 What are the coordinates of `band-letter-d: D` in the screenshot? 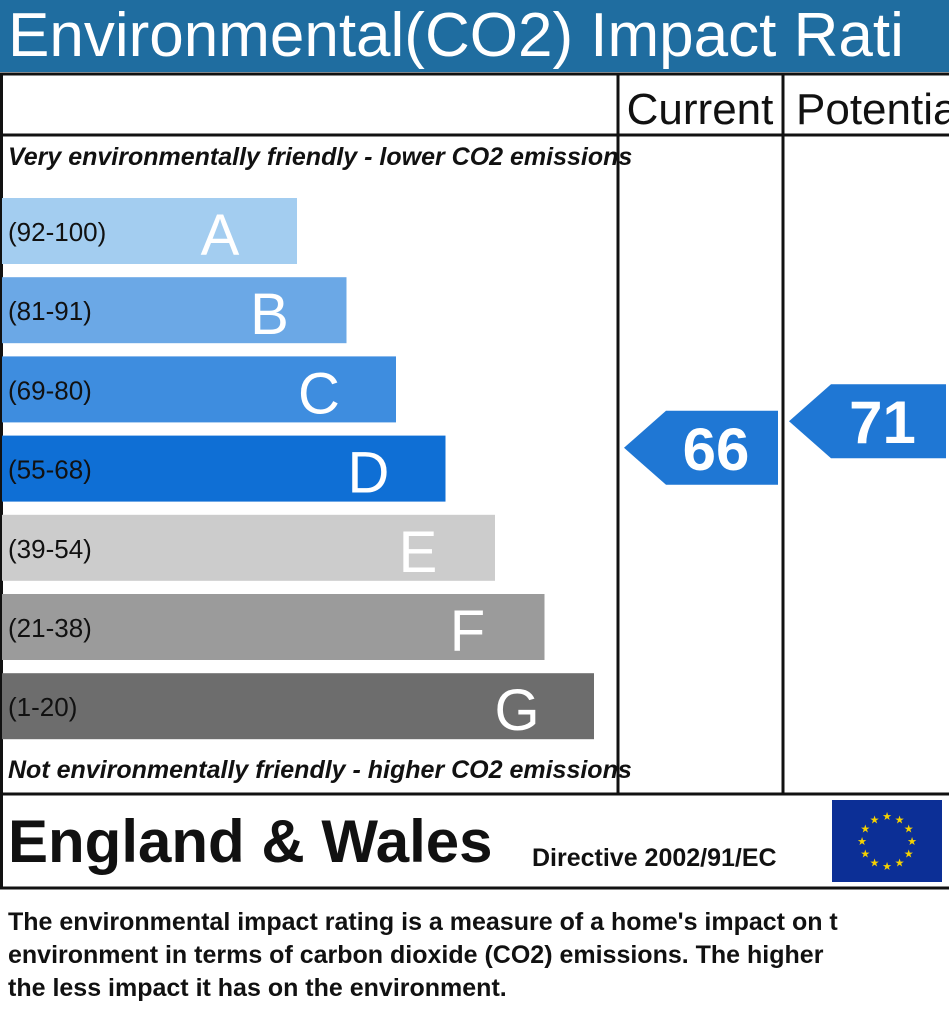 It's located at (369, 473).